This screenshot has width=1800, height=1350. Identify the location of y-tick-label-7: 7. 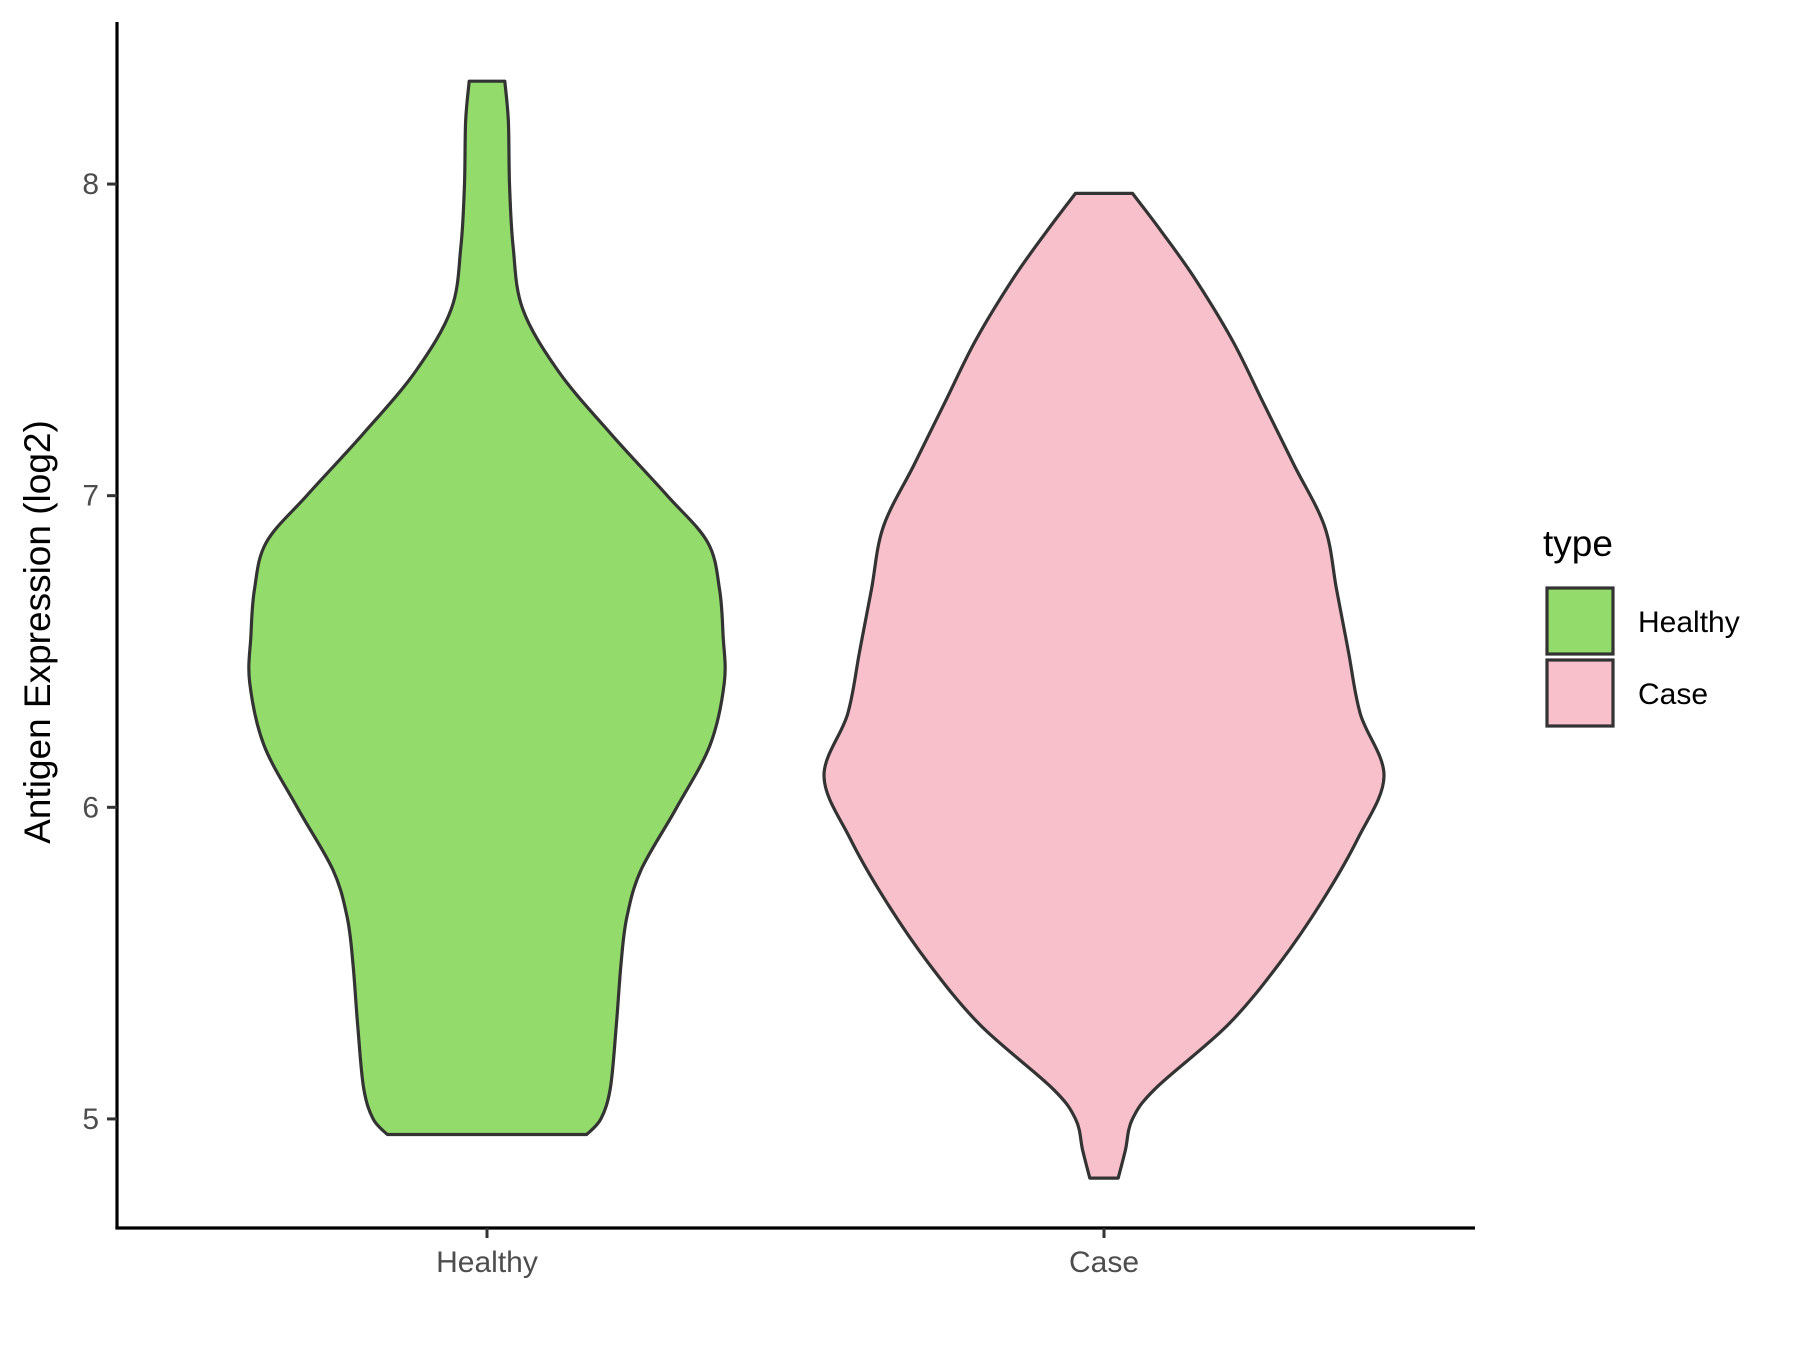
(90, 496).